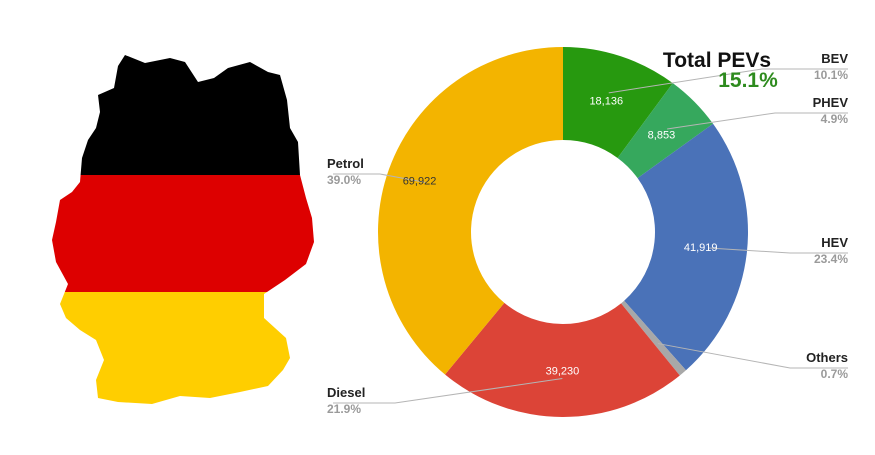  Describe the element at coordinates (563, 371) in the screenshot. I see `value-label-diesel: 39,230` at that location.